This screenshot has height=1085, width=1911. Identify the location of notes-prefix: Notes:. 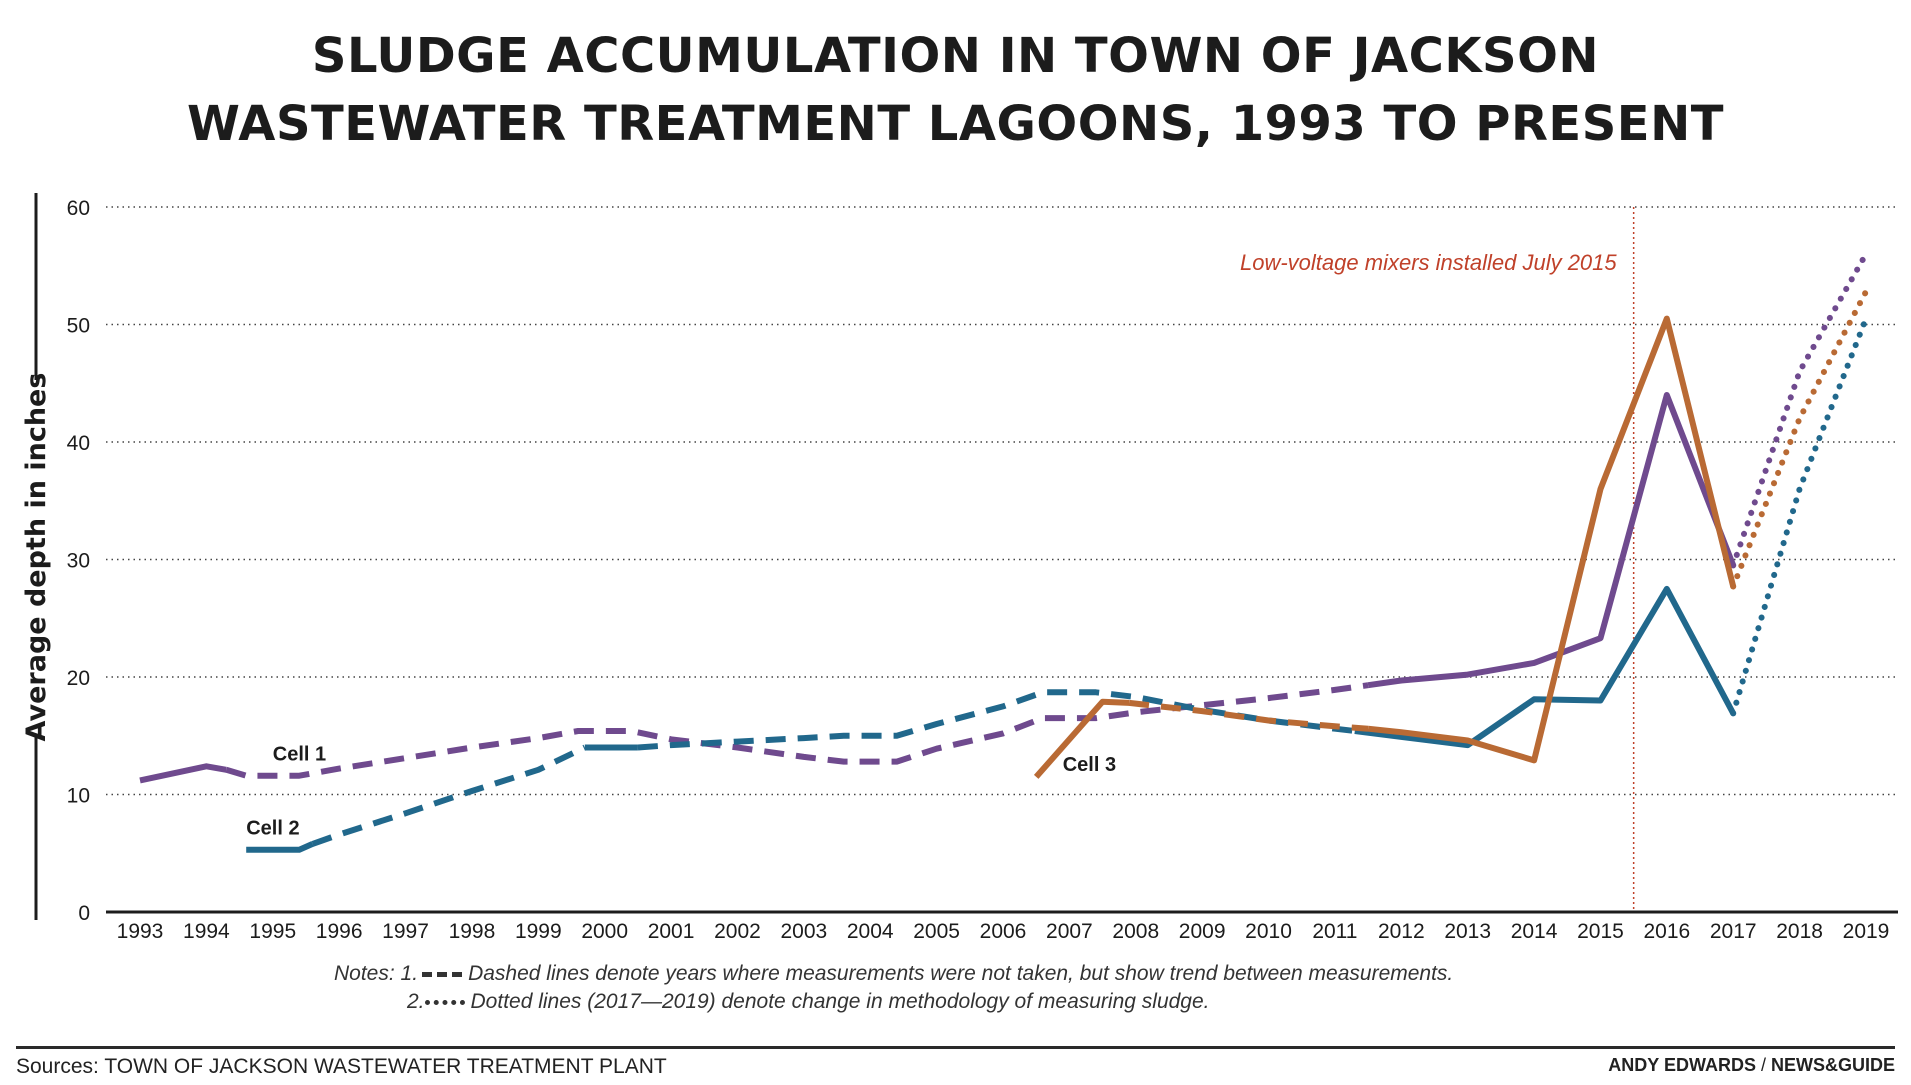
(364, 973).